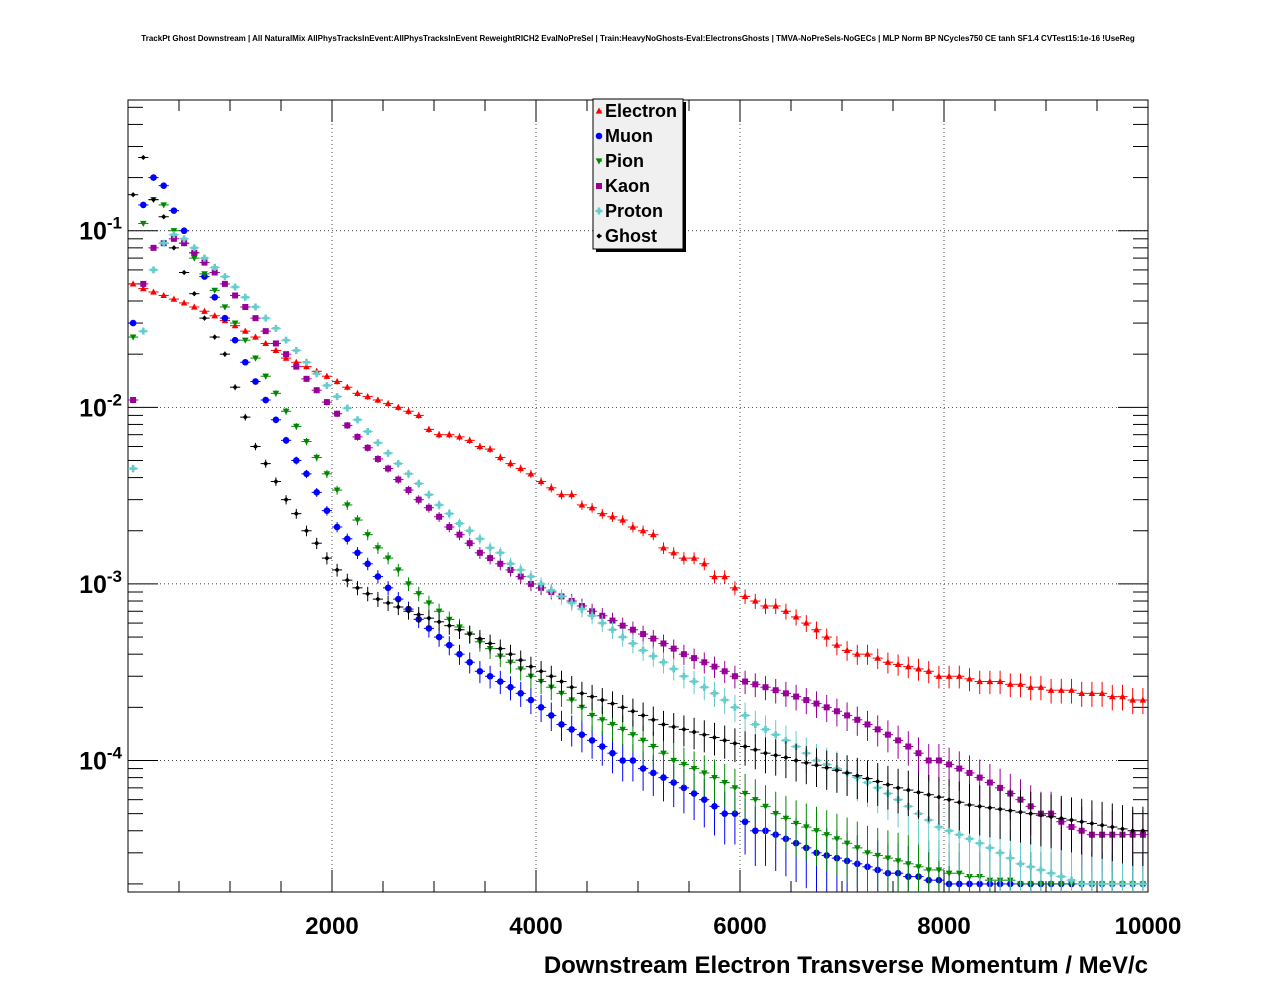  I want to click on legend-label: Kaon, so click(627, 186).